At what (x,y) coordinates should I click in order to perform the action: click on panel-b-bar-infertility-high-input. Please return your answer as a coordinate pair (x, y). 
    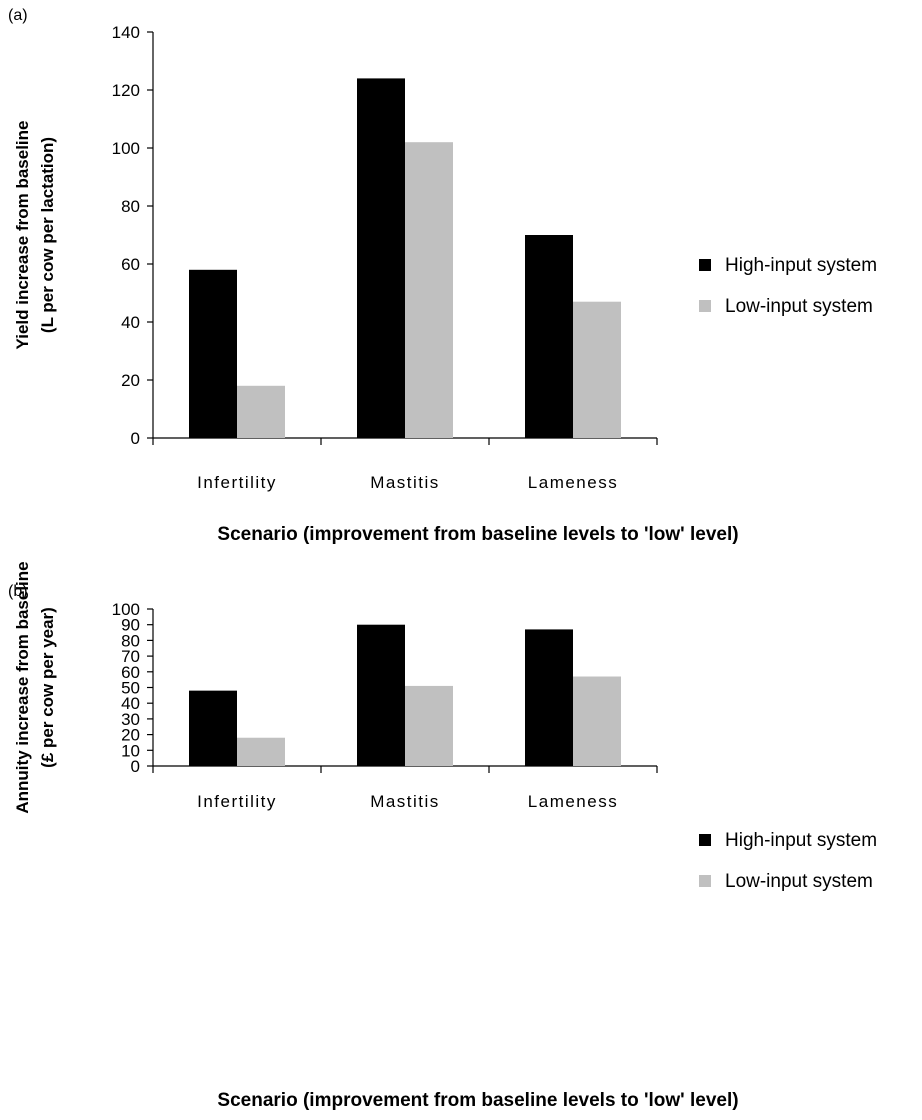
    Looking at the image, I should click on (213, 728).